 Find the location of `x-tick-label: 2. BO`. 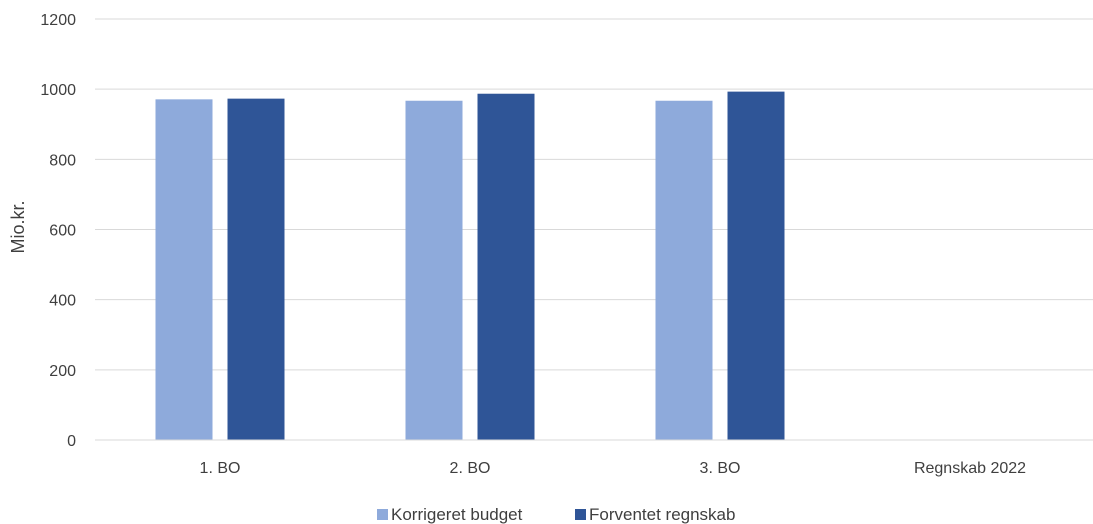

x-tick-label: 2. BO is located at coordinates (470, 468).